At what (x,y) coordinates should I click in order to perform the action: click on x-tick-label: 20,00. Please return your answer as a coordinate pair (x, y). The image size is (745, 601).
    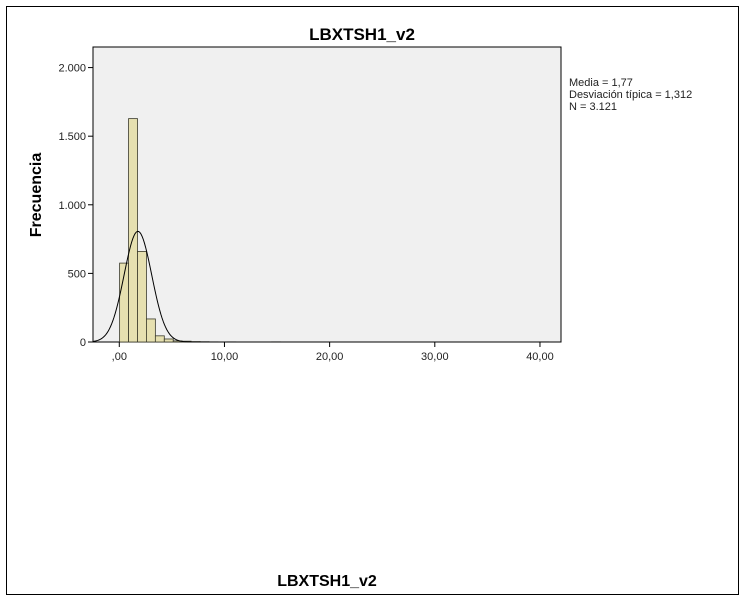
    Looking at the image, I should click on (330, 357).